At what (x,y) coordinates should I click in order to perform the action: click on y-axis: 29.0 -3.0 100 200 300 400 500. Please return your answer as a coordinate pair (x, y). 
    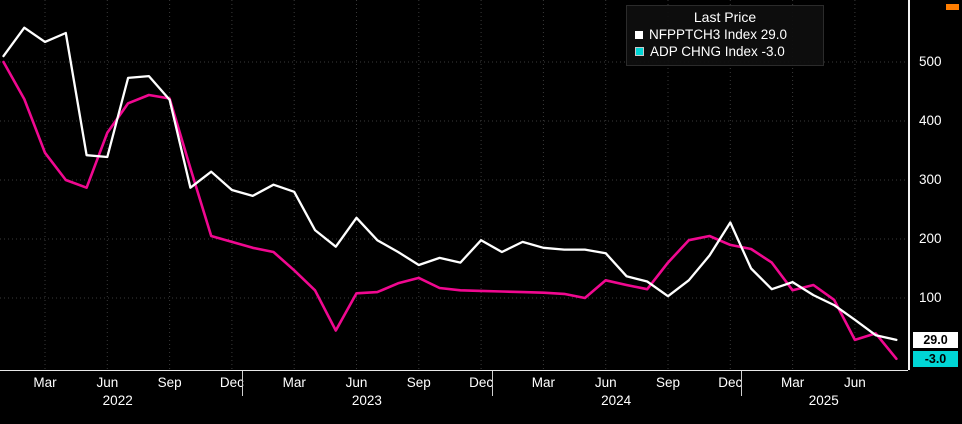
    Looking at the image, I should click on (935, 185).